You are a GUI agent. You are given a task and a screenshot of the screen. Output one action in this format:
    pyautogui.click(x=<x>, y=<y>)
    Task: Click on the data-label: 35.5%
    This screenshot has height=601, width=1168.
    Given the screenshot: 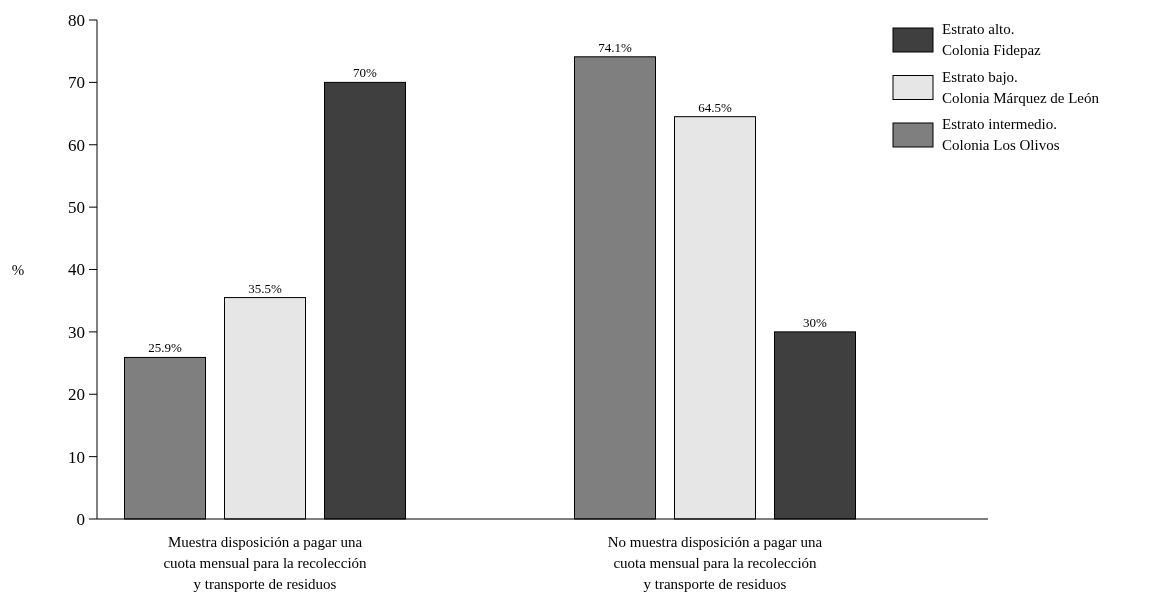 What is the action you would take?
    pyautogui.click(x=265, y=288)
    